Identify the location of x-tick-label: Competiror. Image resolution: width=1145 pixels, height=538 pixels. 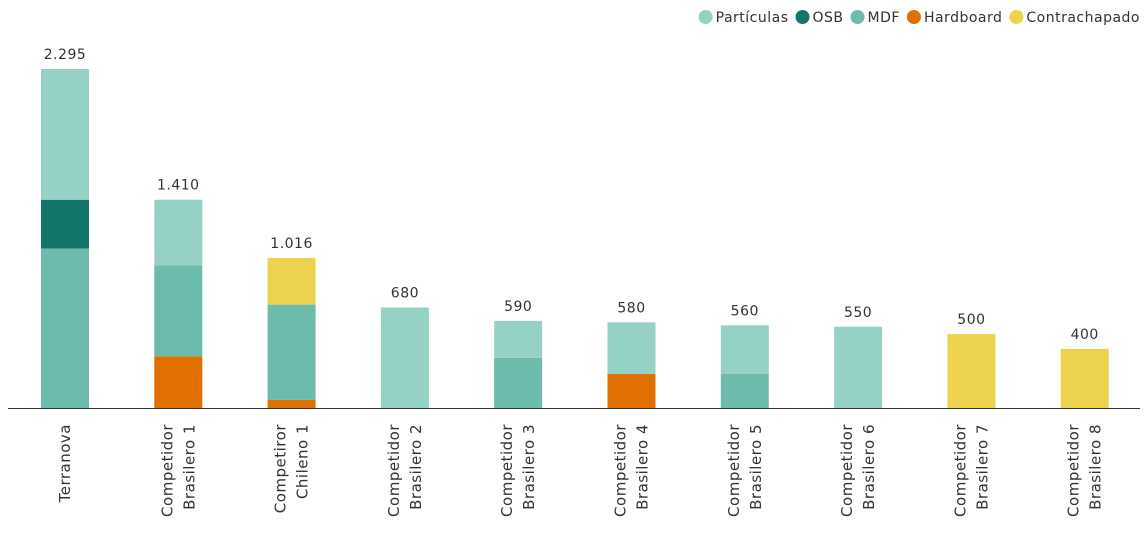
(281, 469).